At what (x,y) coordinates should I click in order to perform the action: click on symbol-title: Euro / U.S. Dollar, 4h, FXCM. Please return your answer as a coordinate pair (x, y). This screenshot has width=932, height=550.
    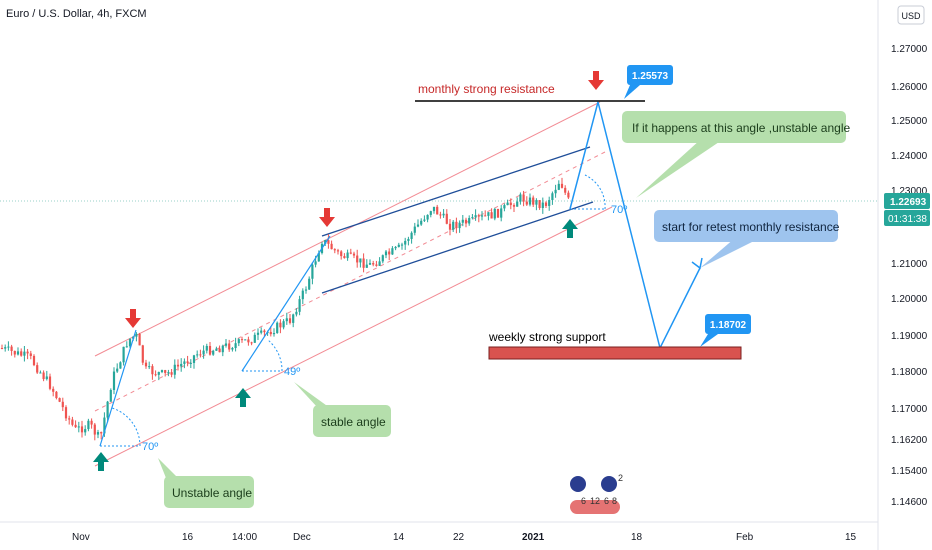
    Looking at the image, I should click on (76, 14).